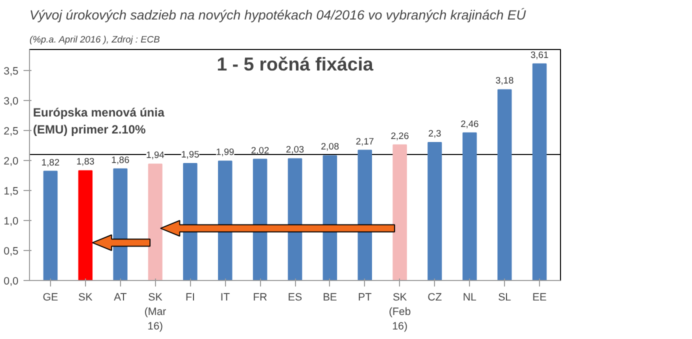 This screenshot has height=339, width=692. What do you see at coordinates (11, 252) in the screenshot?
I see `y-tick-label: 0,5` at bounding box center [11, 252].